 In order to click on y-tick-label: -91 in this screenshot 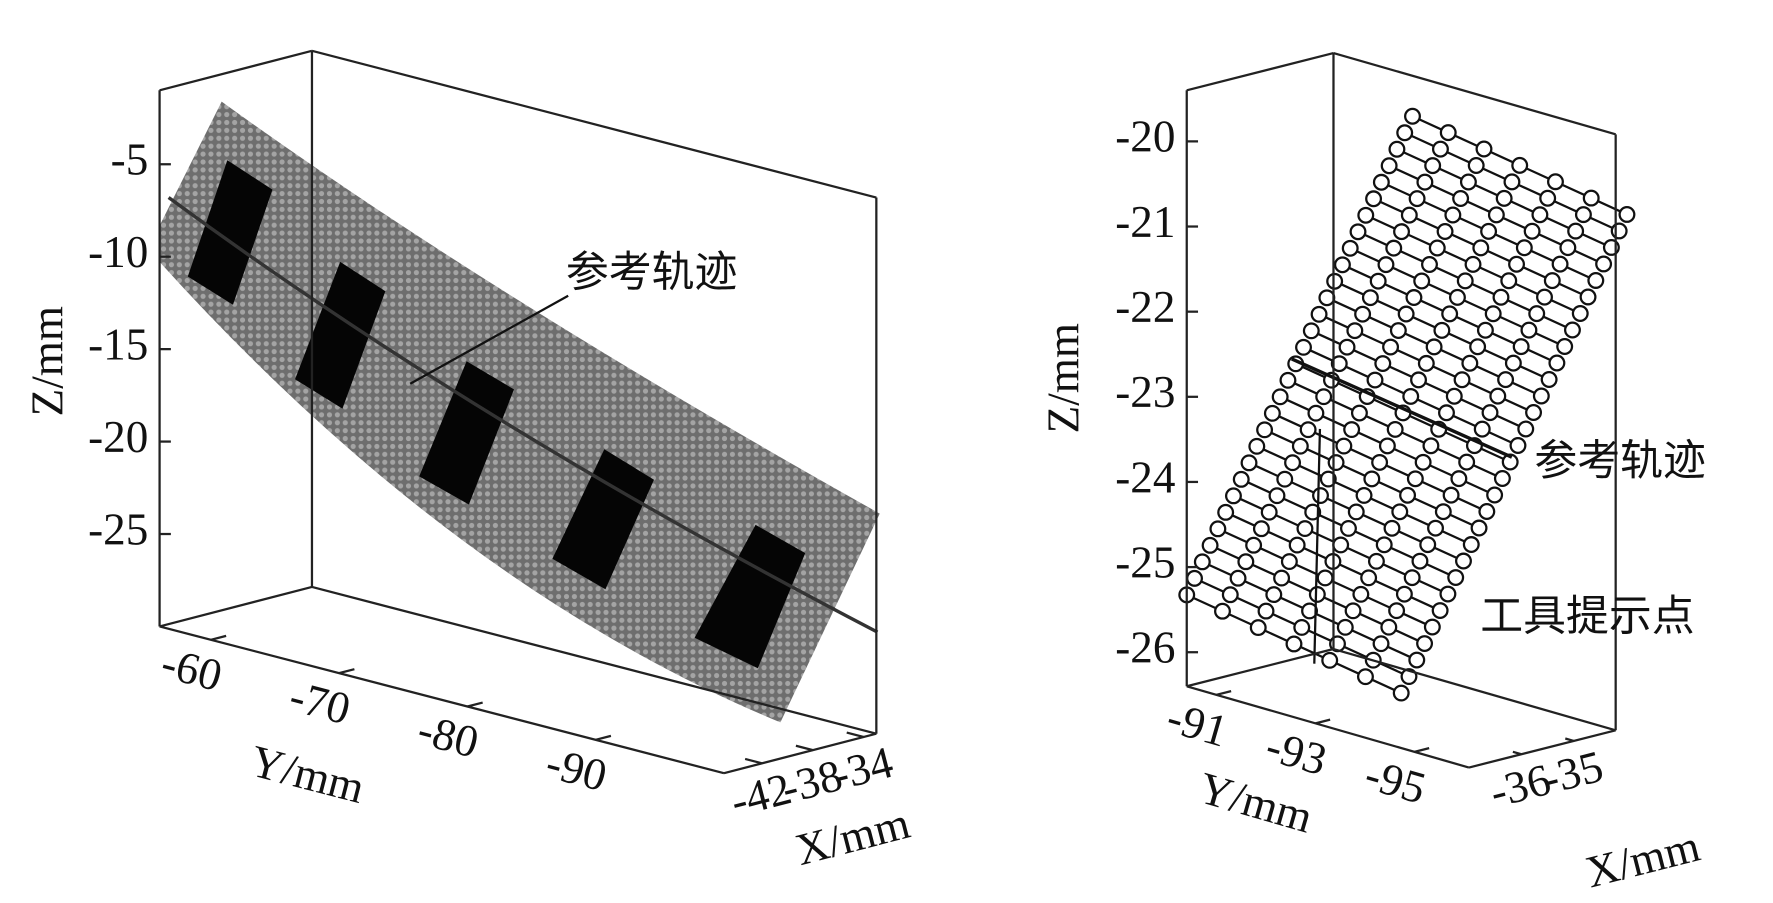, I will do `click(1198, 724)`.